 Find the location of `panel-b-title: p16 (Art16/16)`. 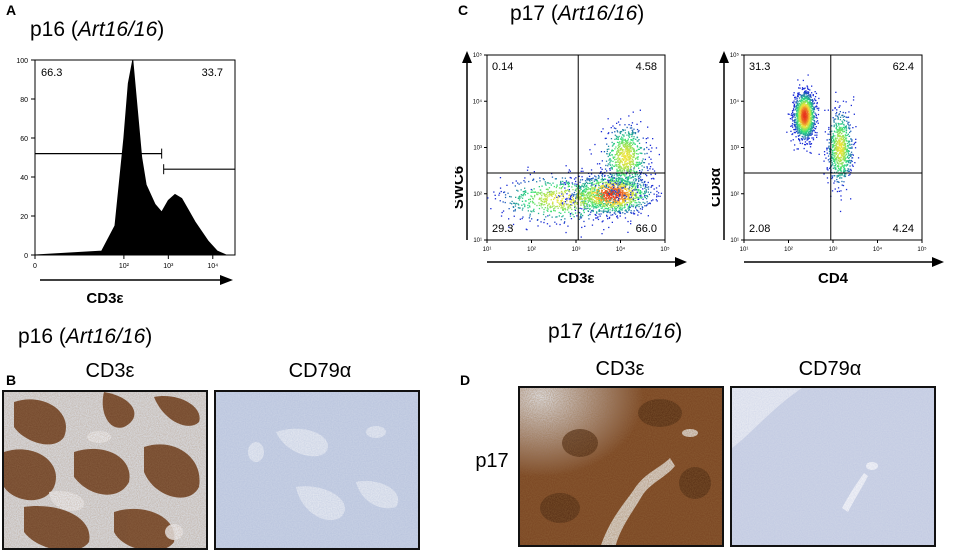

panel-b-title: p16 (Art16/16) is located at coordinates (85, 337).